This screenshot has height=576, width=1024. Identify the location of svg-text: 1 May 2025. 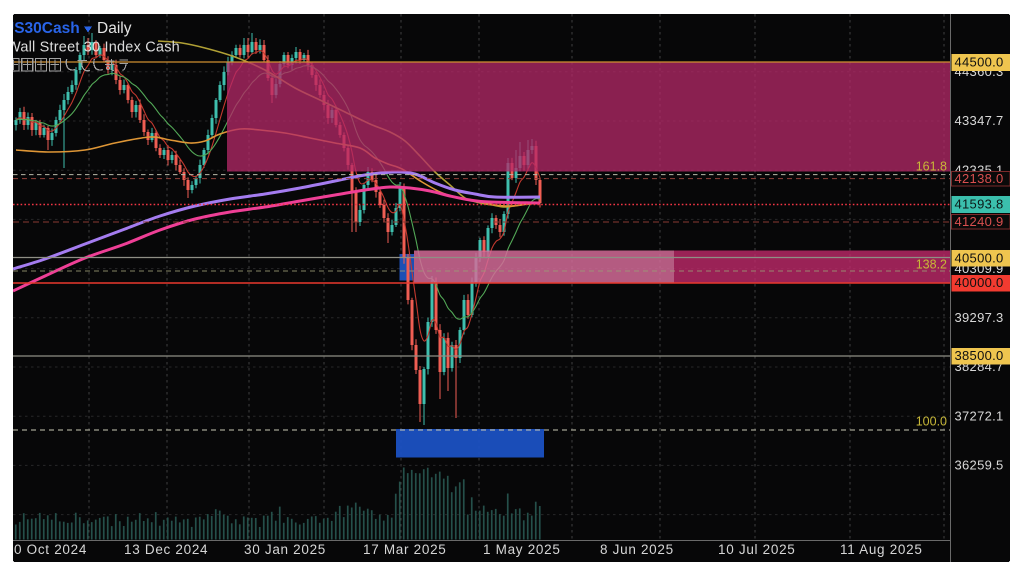
(522, 549).